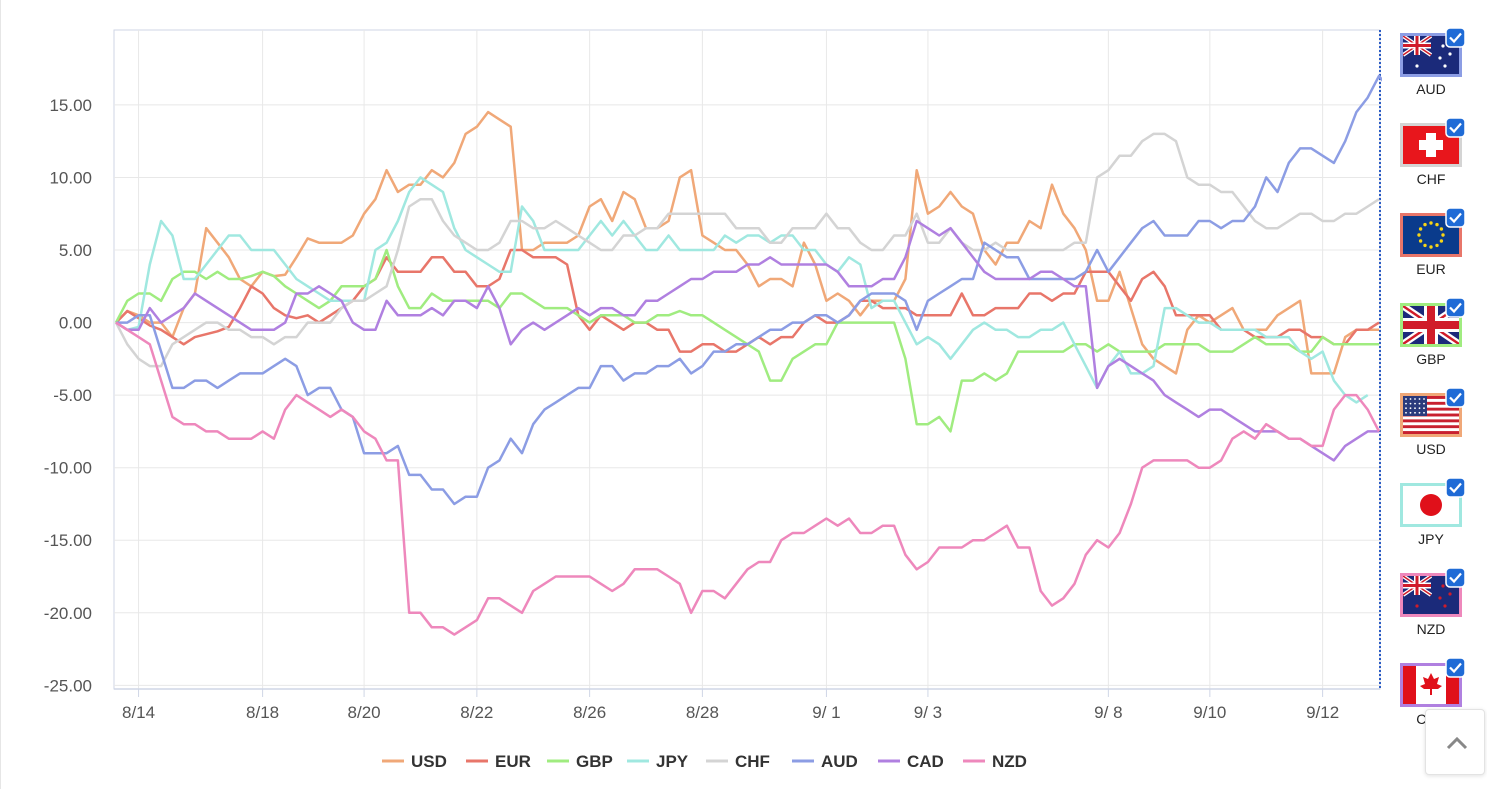 This screenshot has width=1487, height=789. What do you see at coordinates (1431, 179) in the screenshot?
I see `currency-label: CHF` at bounding box center [1431, 179].